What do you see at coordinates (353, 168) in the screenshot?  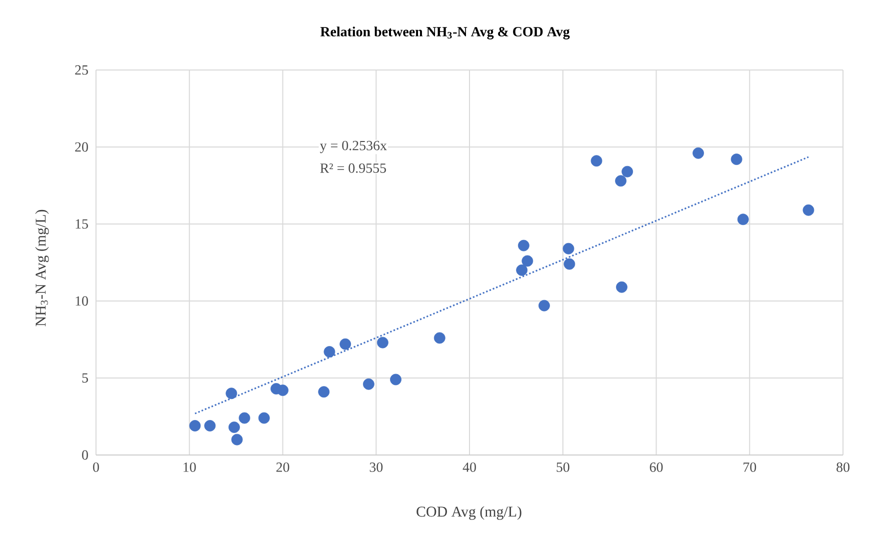 I see `annotation: R² = 0.9555` at bounding box center [353, 168].